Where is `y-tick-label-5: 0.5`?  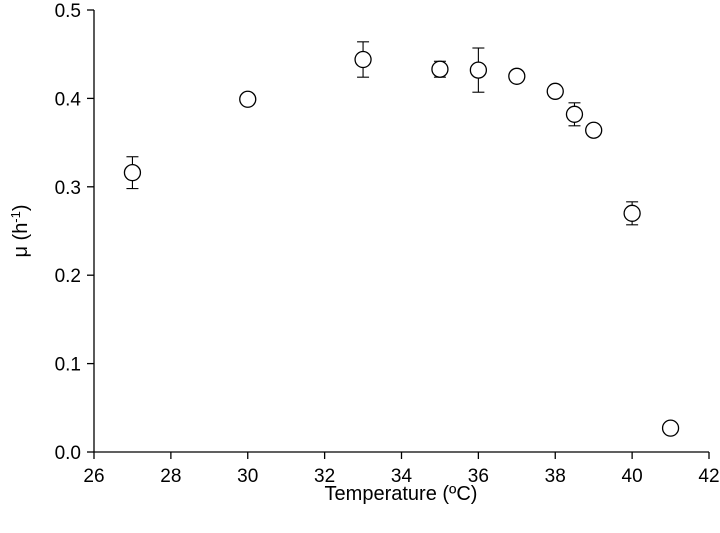
y-tick-label-5: 0.5 is located at coordinates (68, 11).